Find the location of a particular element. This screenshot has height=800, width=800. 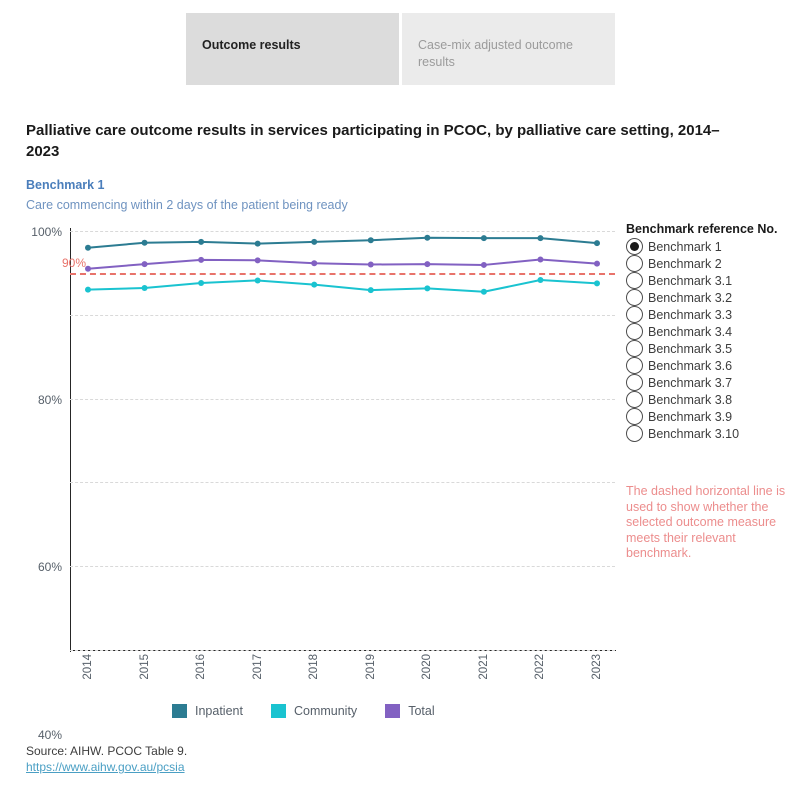

legend-label: Inpatient is located at coordinates (219, 711).